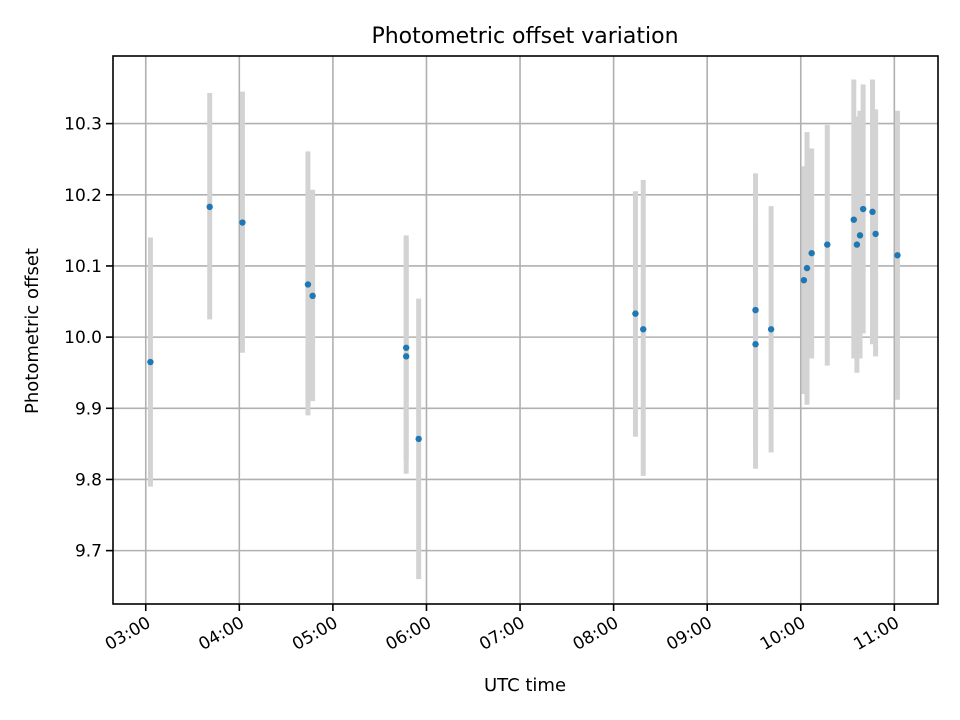  Describe the element at coordinates (524, 36) in the screenshot. I see `chart-title: Photometric offset variation` at that location.